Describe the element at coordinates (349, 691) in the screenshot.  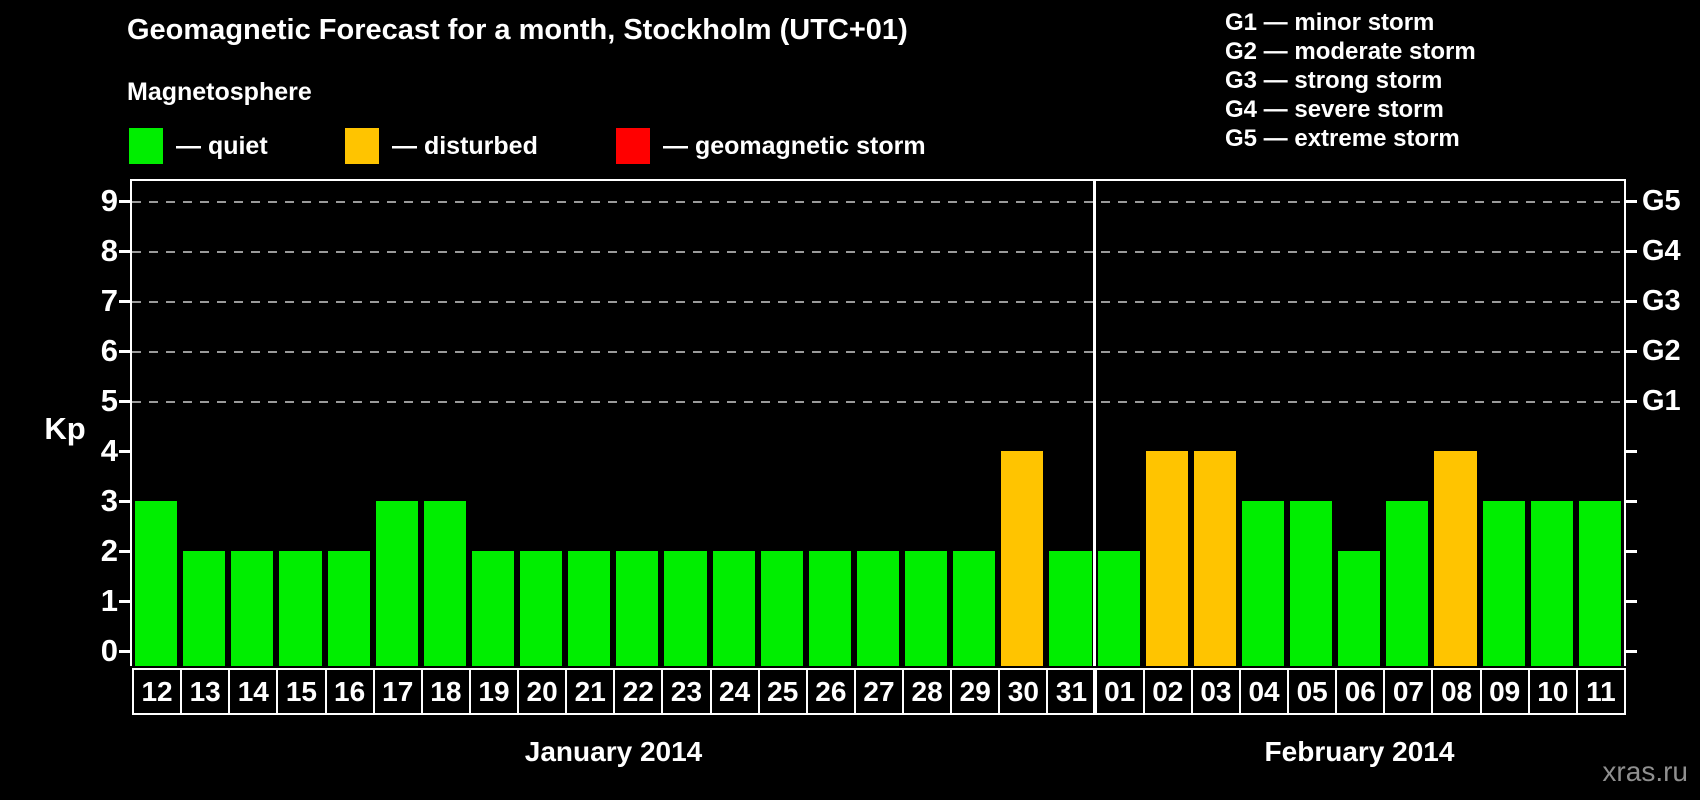
I see `day-label-box-jan-16: 16` at that location.